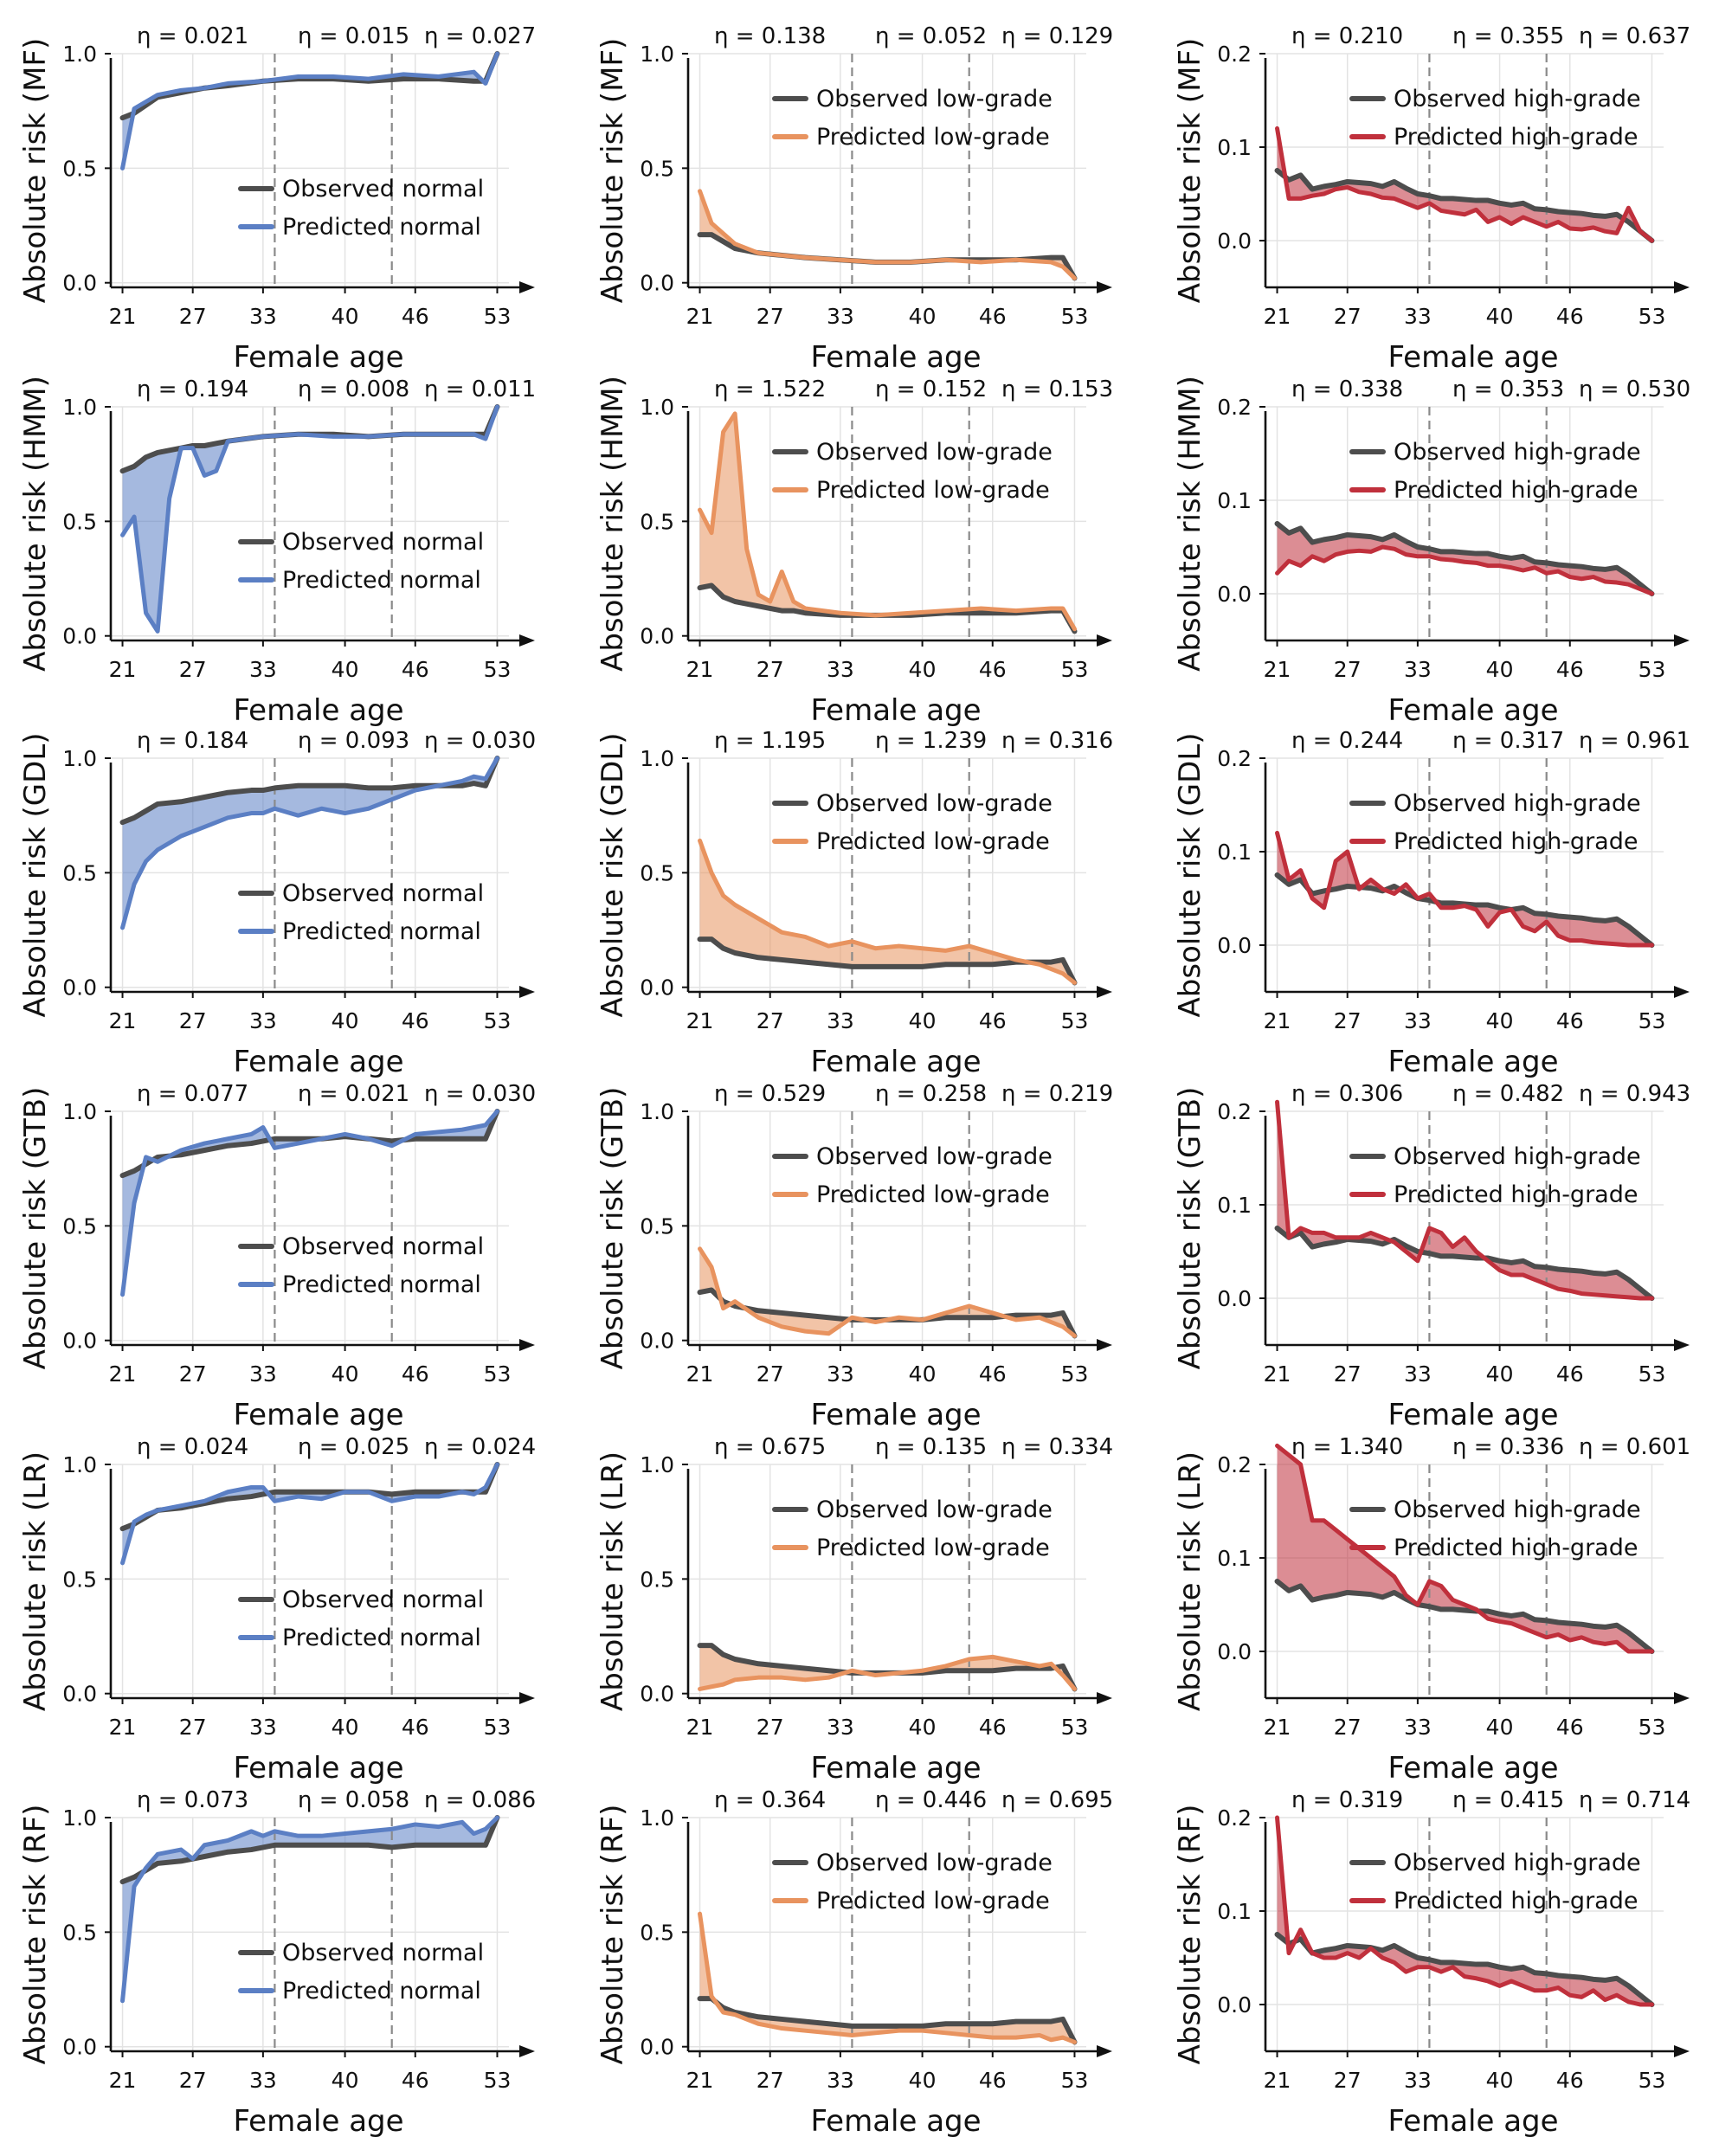 This screenshot has width=1719, height=2156. Describe the element at coordinates (1057, 1800) in the screenshot. I see `eta-annotation: η = 0.695` at that location.